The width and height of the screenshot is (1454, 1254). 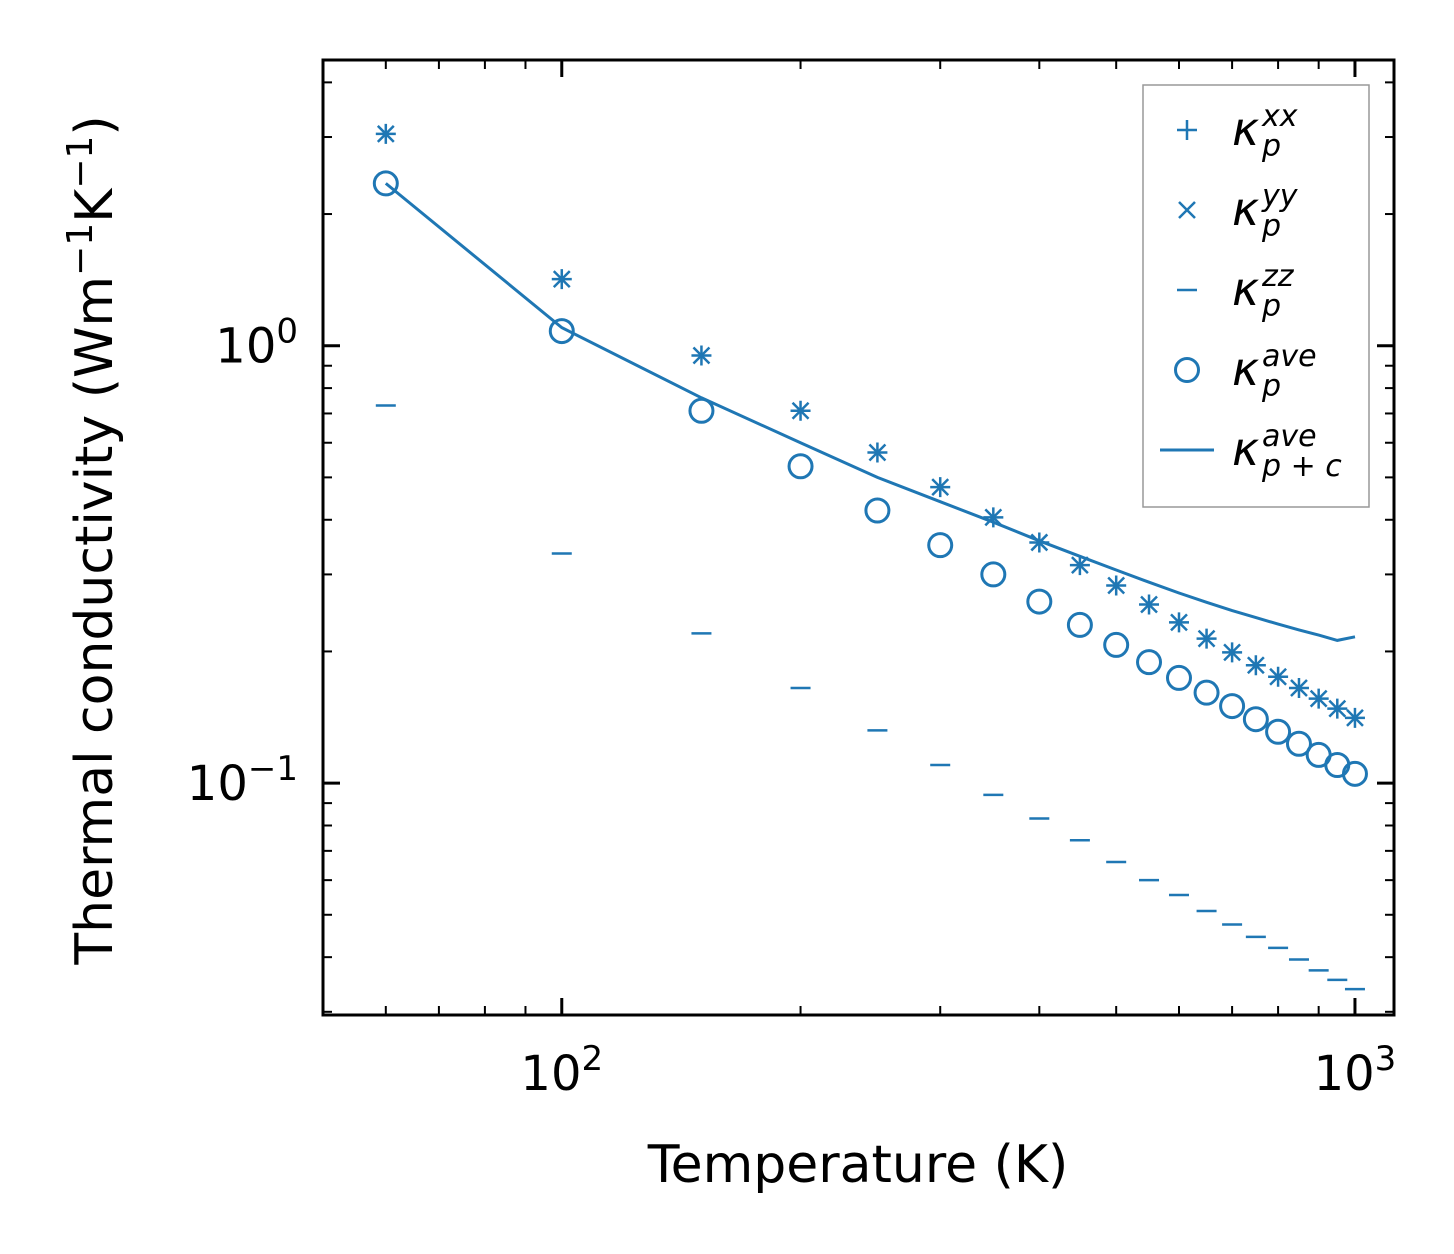 I want to click on legend-entry-kpc: κave p + c, so click(x=1251, y=451).